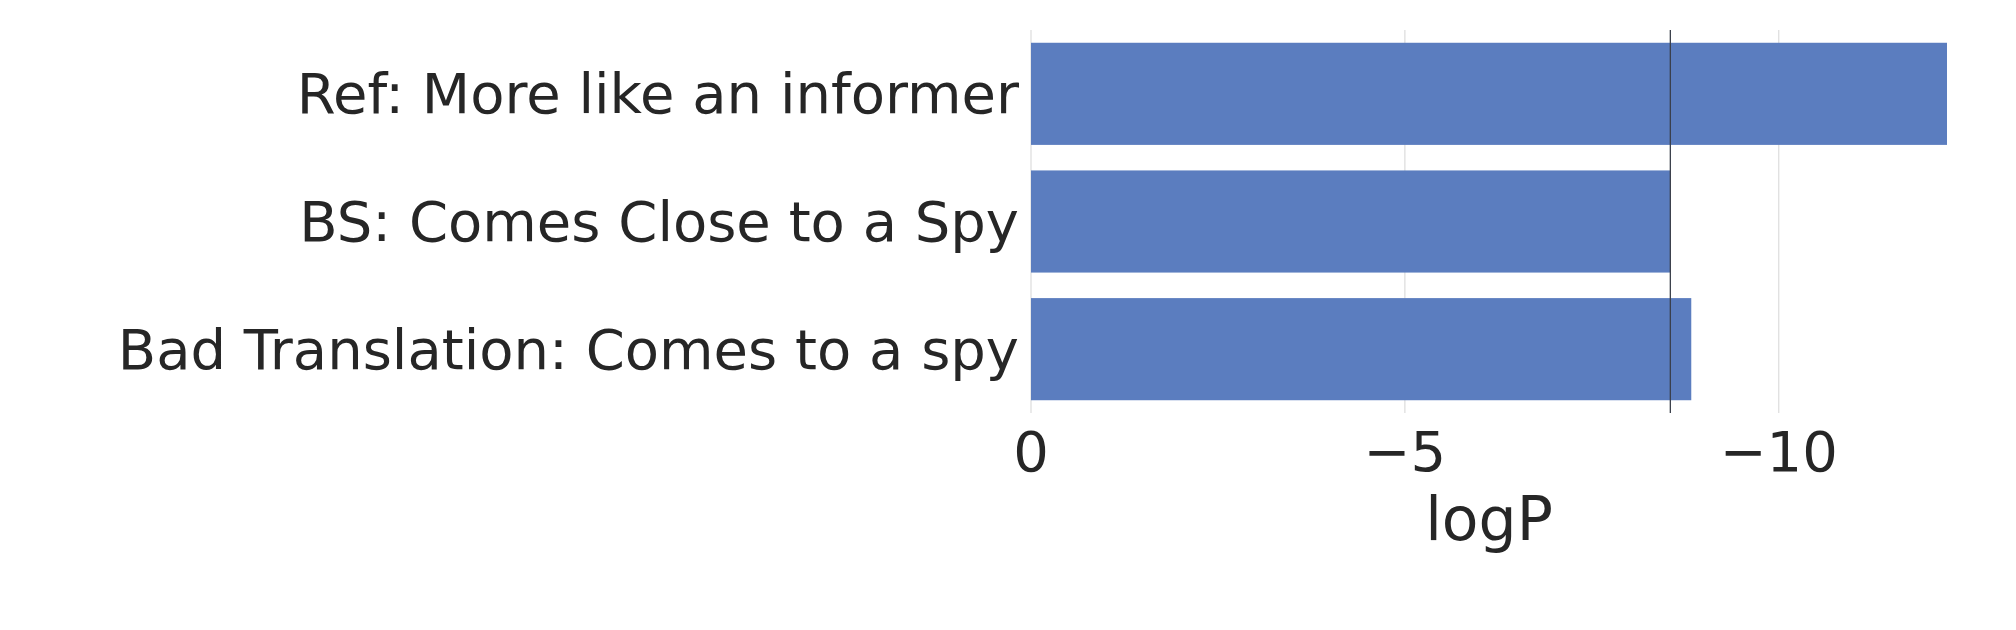 This screenshot has height=630, width=2016. What do you see at coordinates (659, 222) in the screenshot?
I see `y-tick-label: BS: Comes Close to a Spy` at bounding box center [659, 222].